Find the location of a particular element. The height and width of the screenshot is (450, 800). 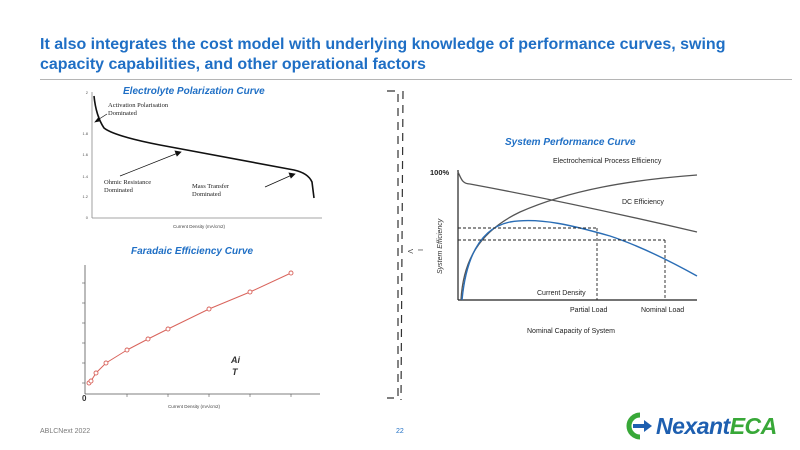

polarization-y-tick: 1.2 is located at coordinates (85, 196).